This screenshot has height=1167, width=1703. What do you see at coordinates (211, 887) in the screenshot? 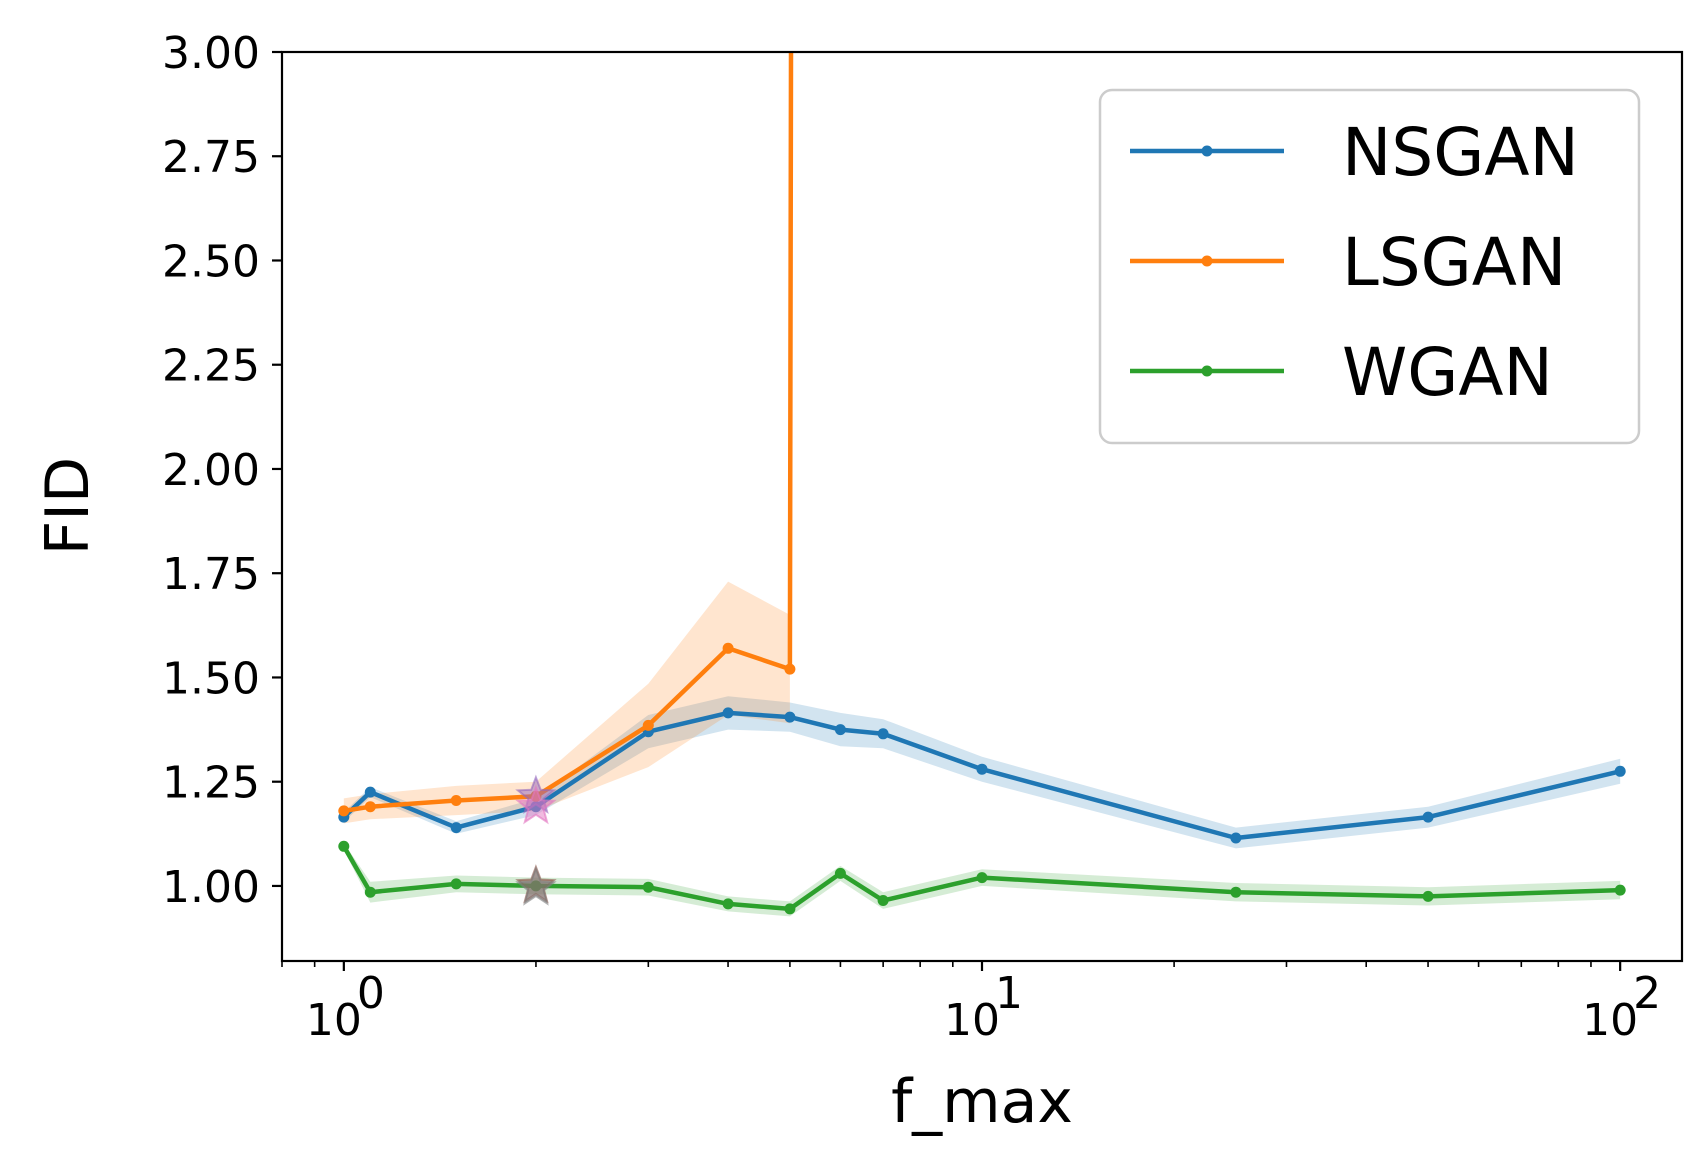
I see `y-tick-label: 1.00` at bounding box center [211, 887].